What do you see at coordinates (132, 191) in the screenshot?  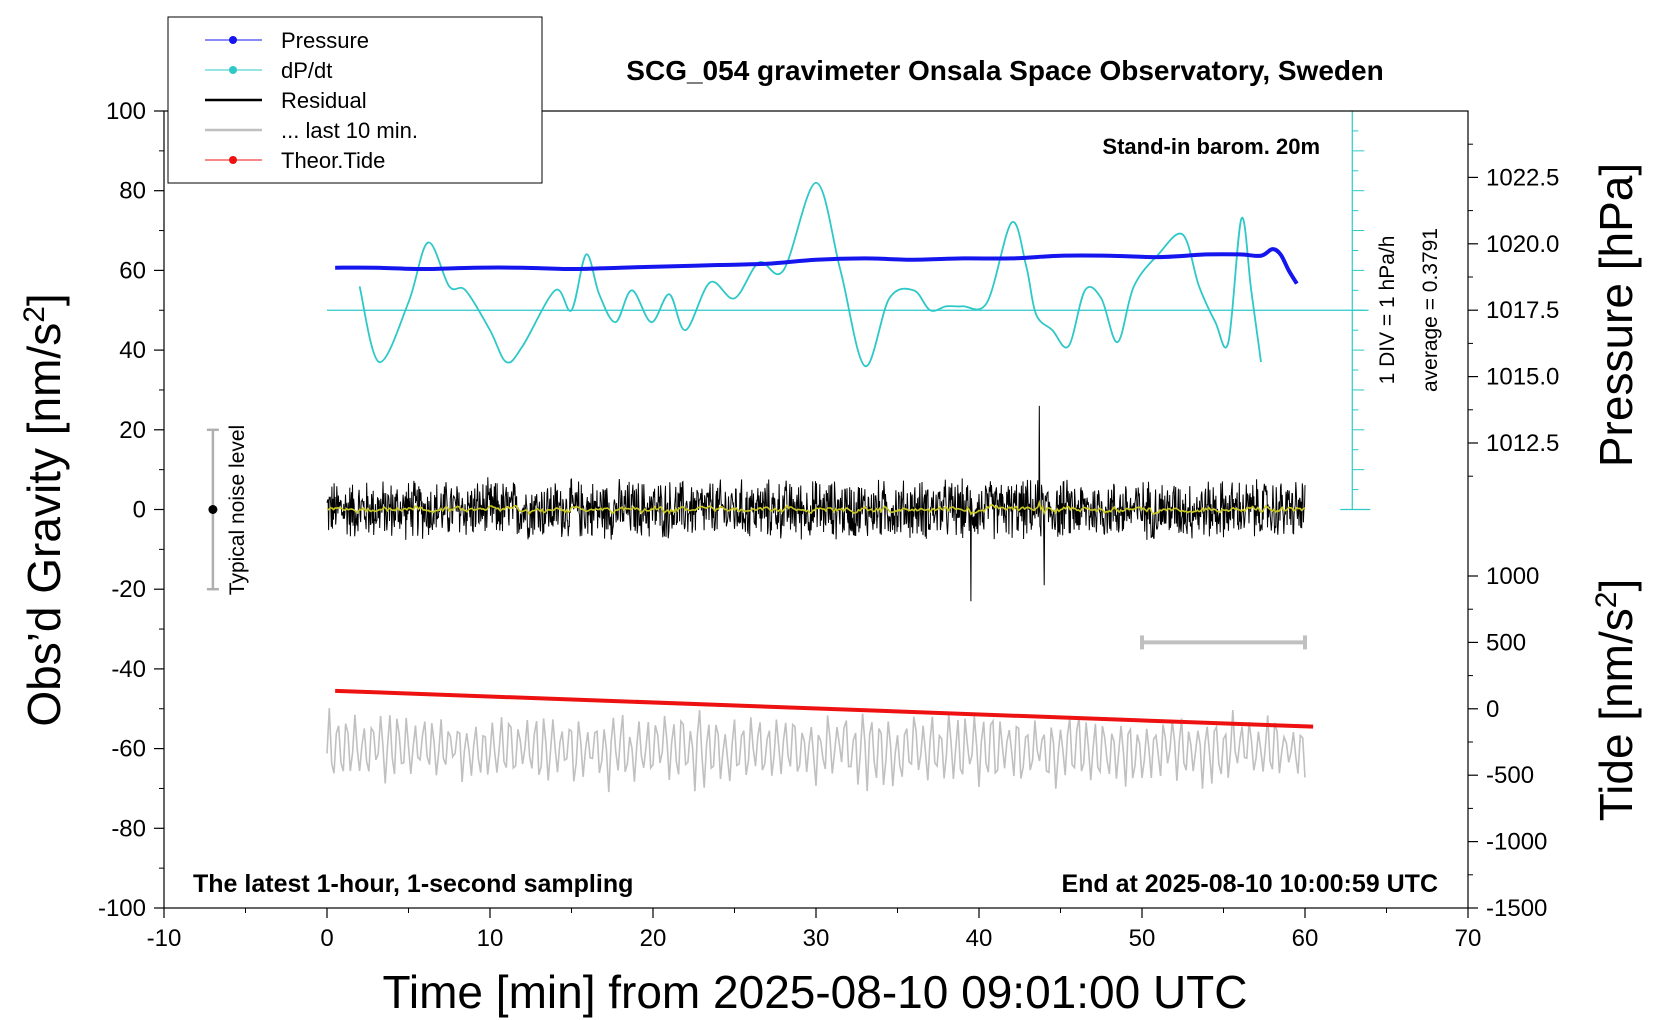 I see `y-tick-label: 80` at bounding box center [132, 191].